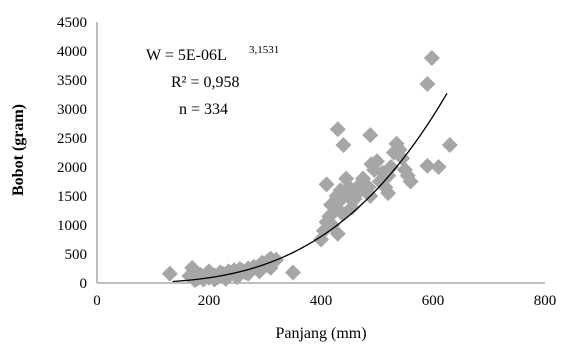 This screenshot has height=347, width=561. What do you see at coordinates (205, 82) in the screenshot?
I see `r-squared: R² = 0,958` at bounding box center [205, 82].